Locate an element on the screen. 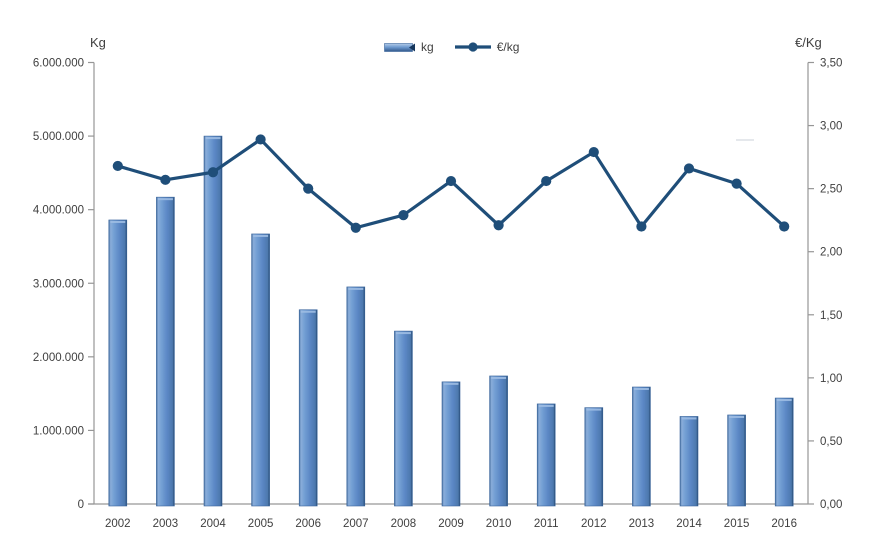  price-marker-2006 is located at coordinates (308, 188).